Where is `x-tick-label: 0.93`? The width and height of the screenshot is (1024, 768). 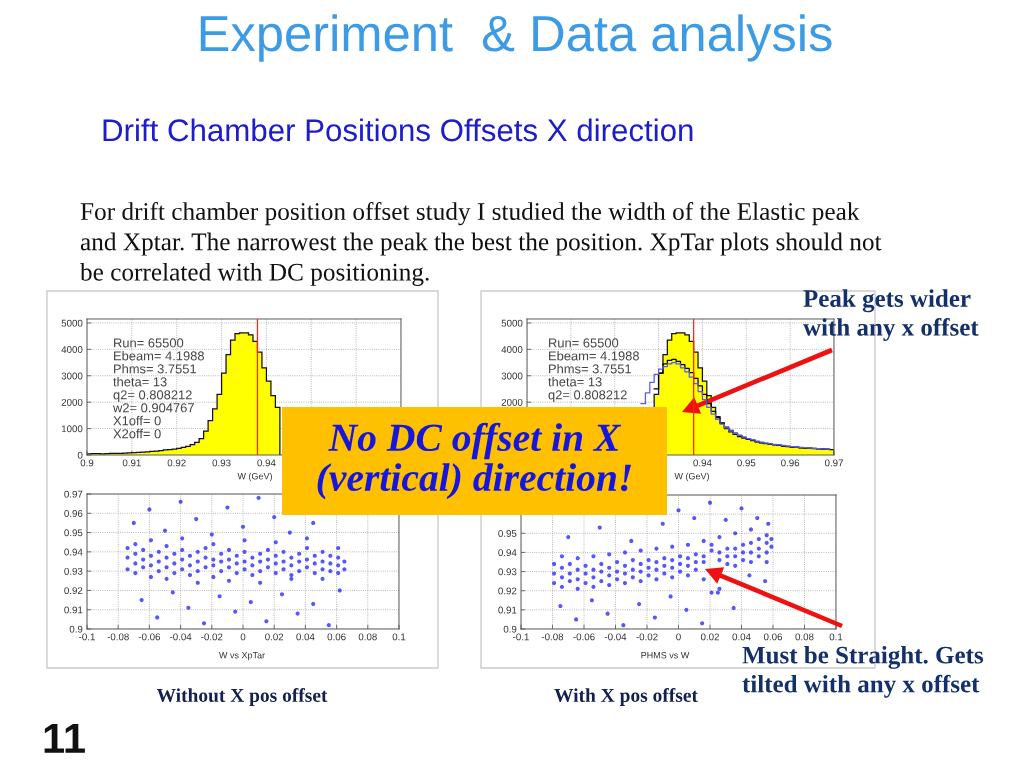 x-tick-label: 0.93 is located at coordinates (221, 463).